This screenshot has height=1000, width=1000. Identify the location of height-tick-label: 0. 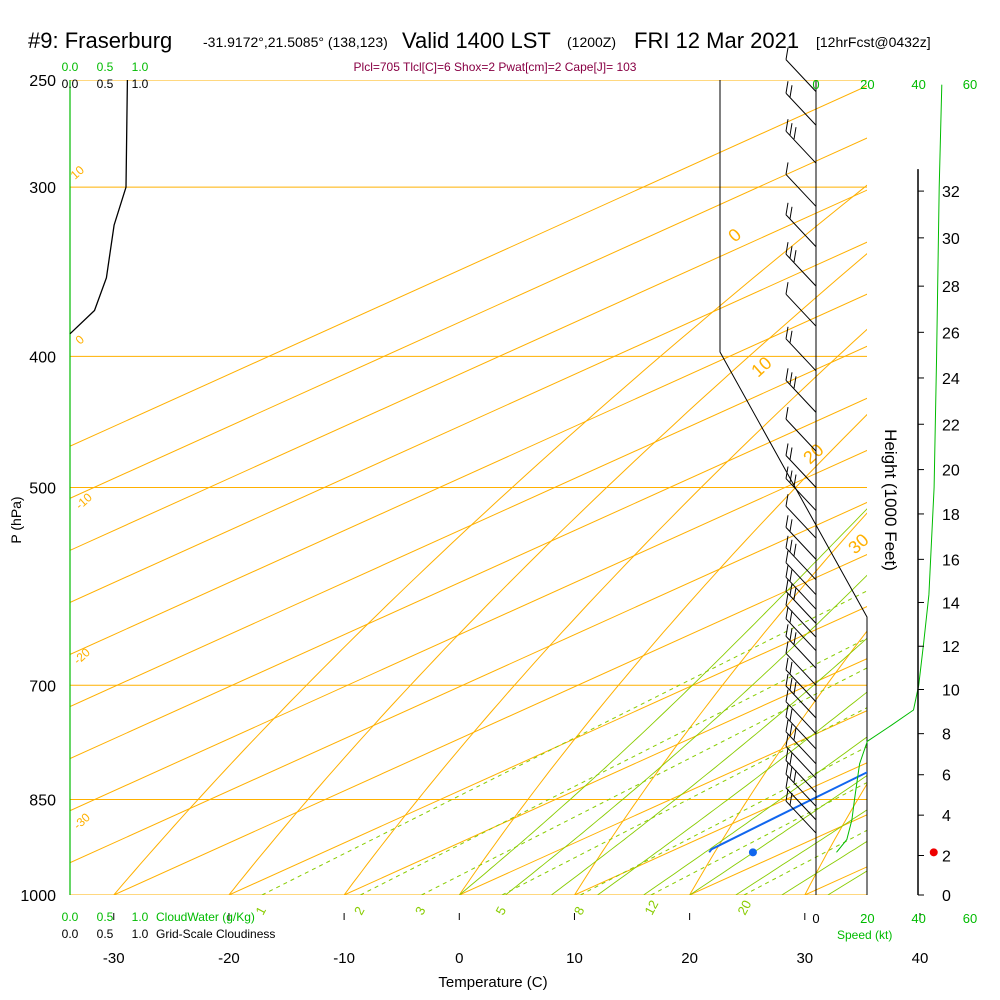
(946, 896).